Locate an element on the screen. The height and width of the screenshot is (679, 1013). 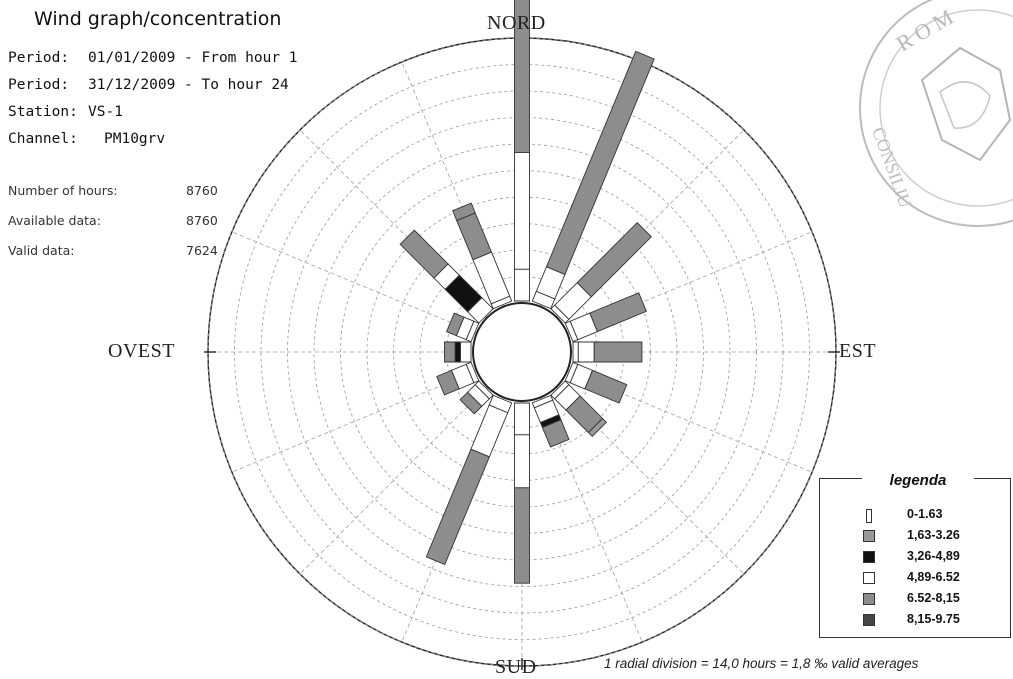
stat-valid: Valid data: 7624 is located at coordinates (113, 250).